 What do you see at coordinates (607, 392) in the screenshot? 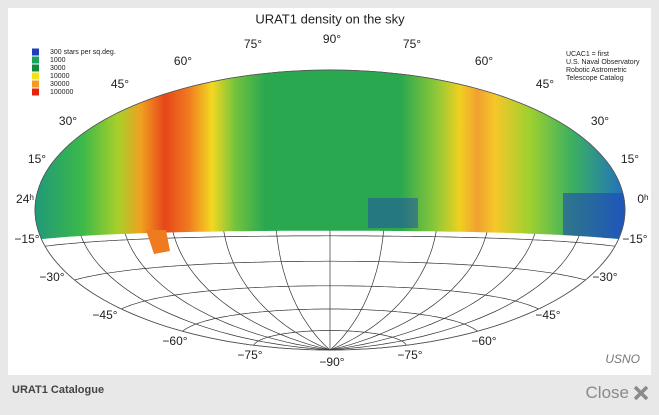
I see `close-label: Close` at bounding box center [607, 392].